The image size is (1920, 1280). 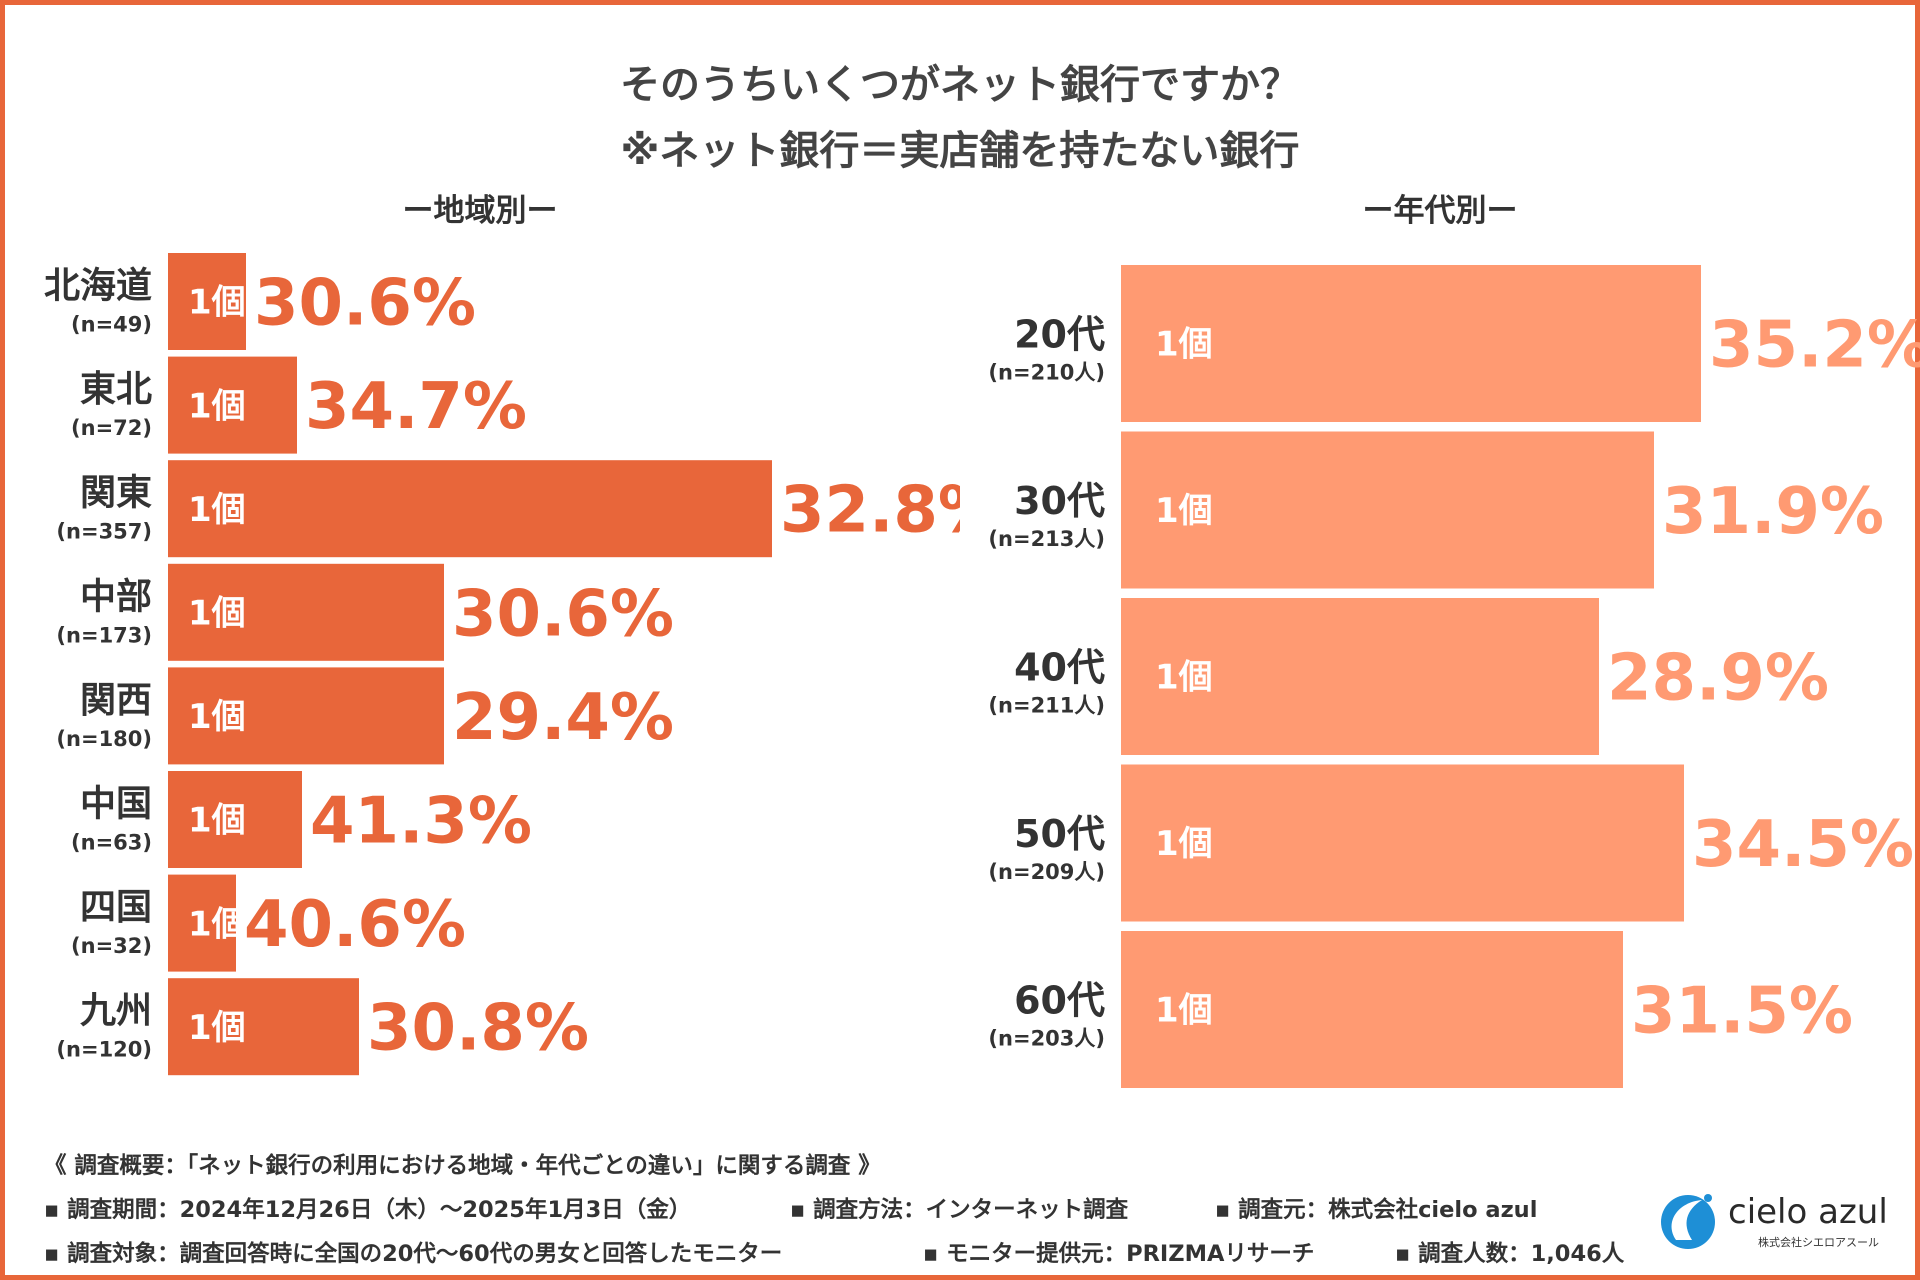 I want to click on sample-size-label: (n=357), so click(x=104, y=532).